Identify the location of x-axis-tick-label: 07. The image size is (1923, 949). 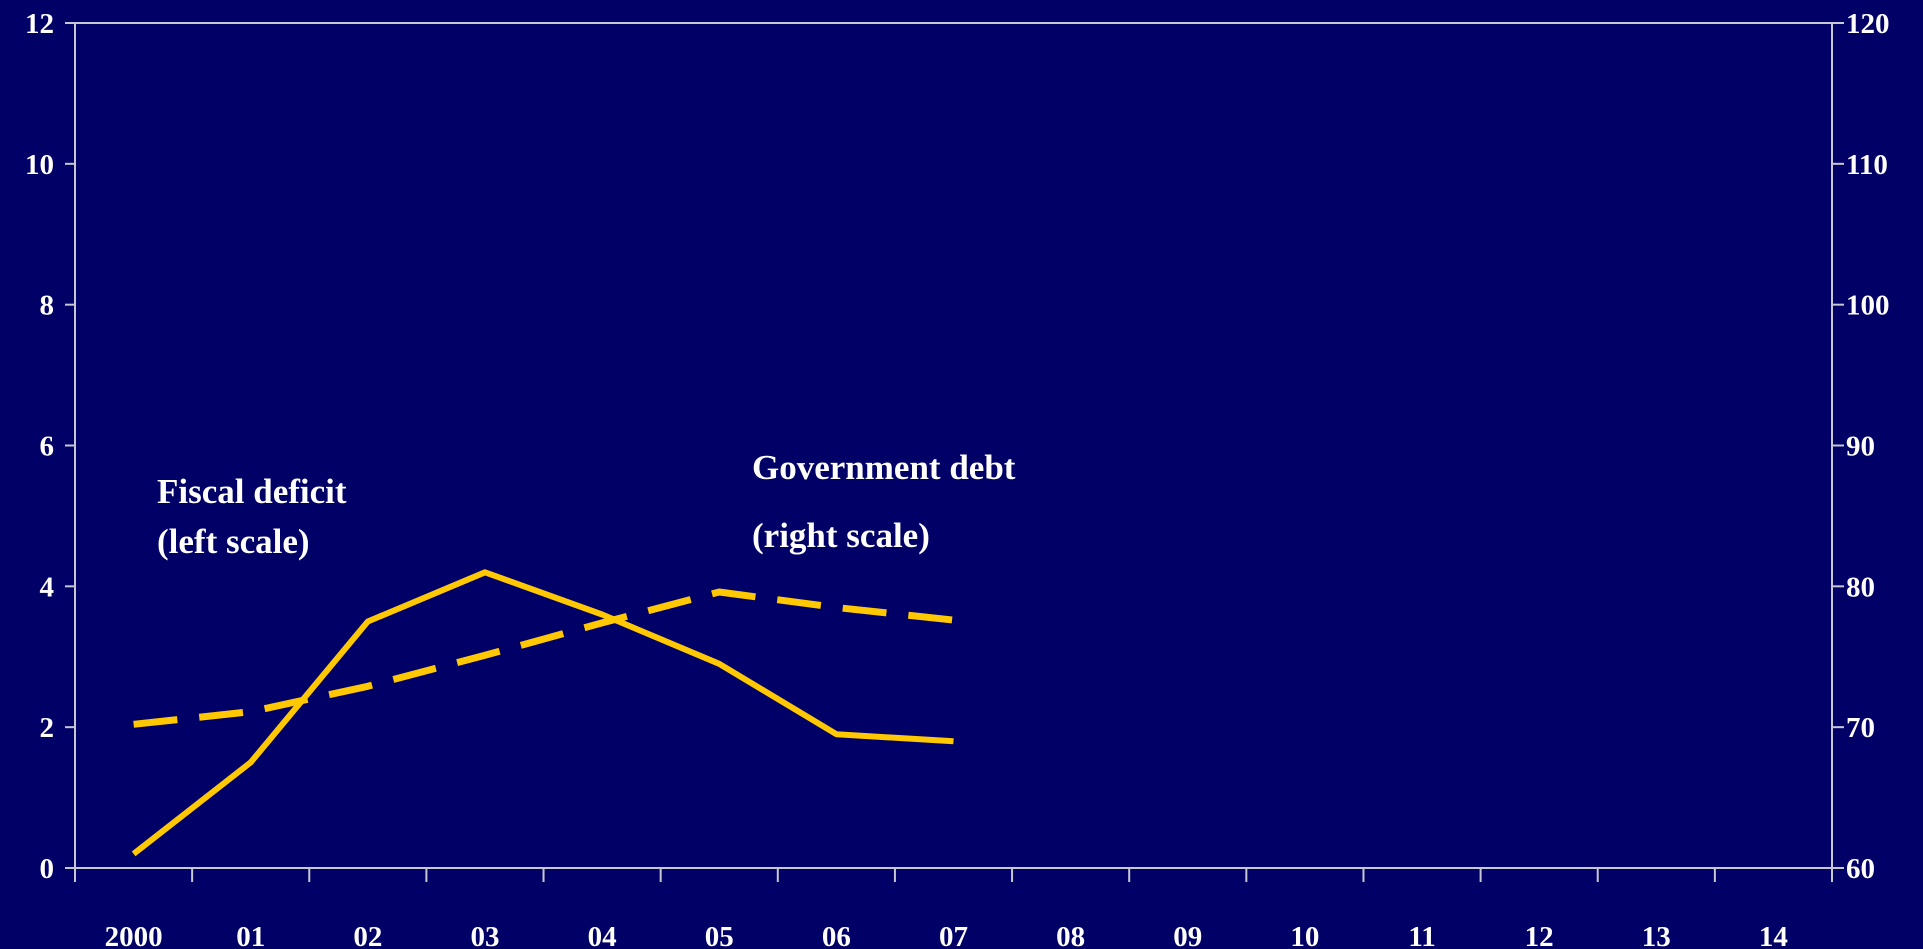
(953, 935).